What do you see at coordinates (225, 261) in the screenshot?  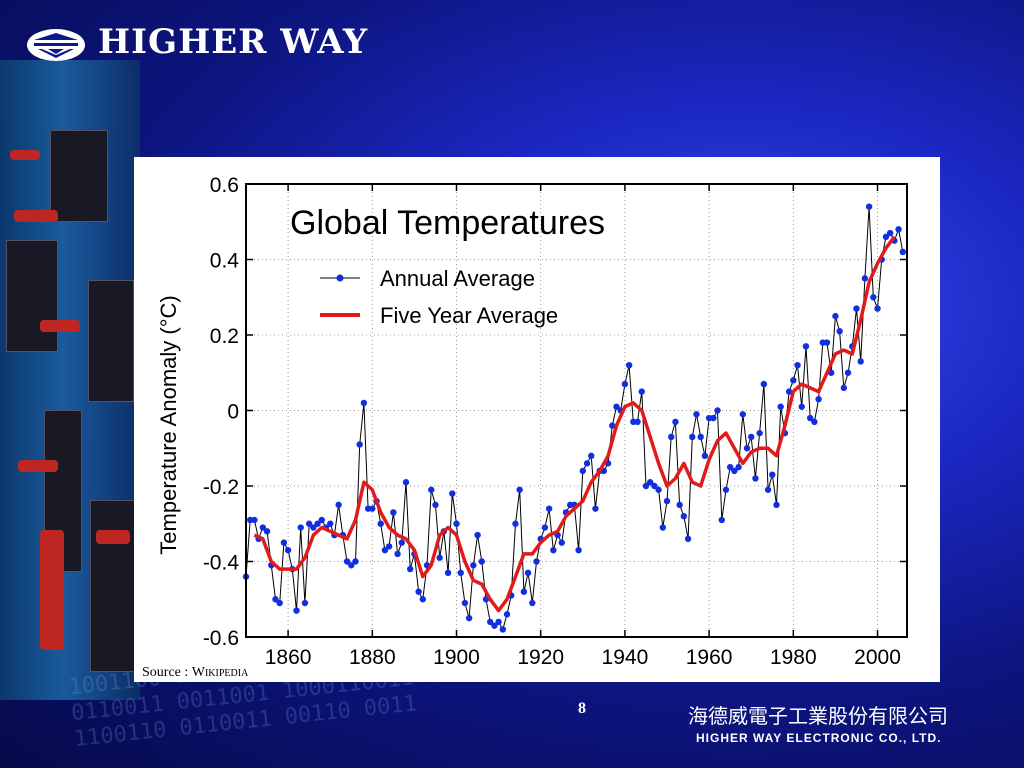 I see `y-tick-label: 0.4` at bounding box center [225, 261].